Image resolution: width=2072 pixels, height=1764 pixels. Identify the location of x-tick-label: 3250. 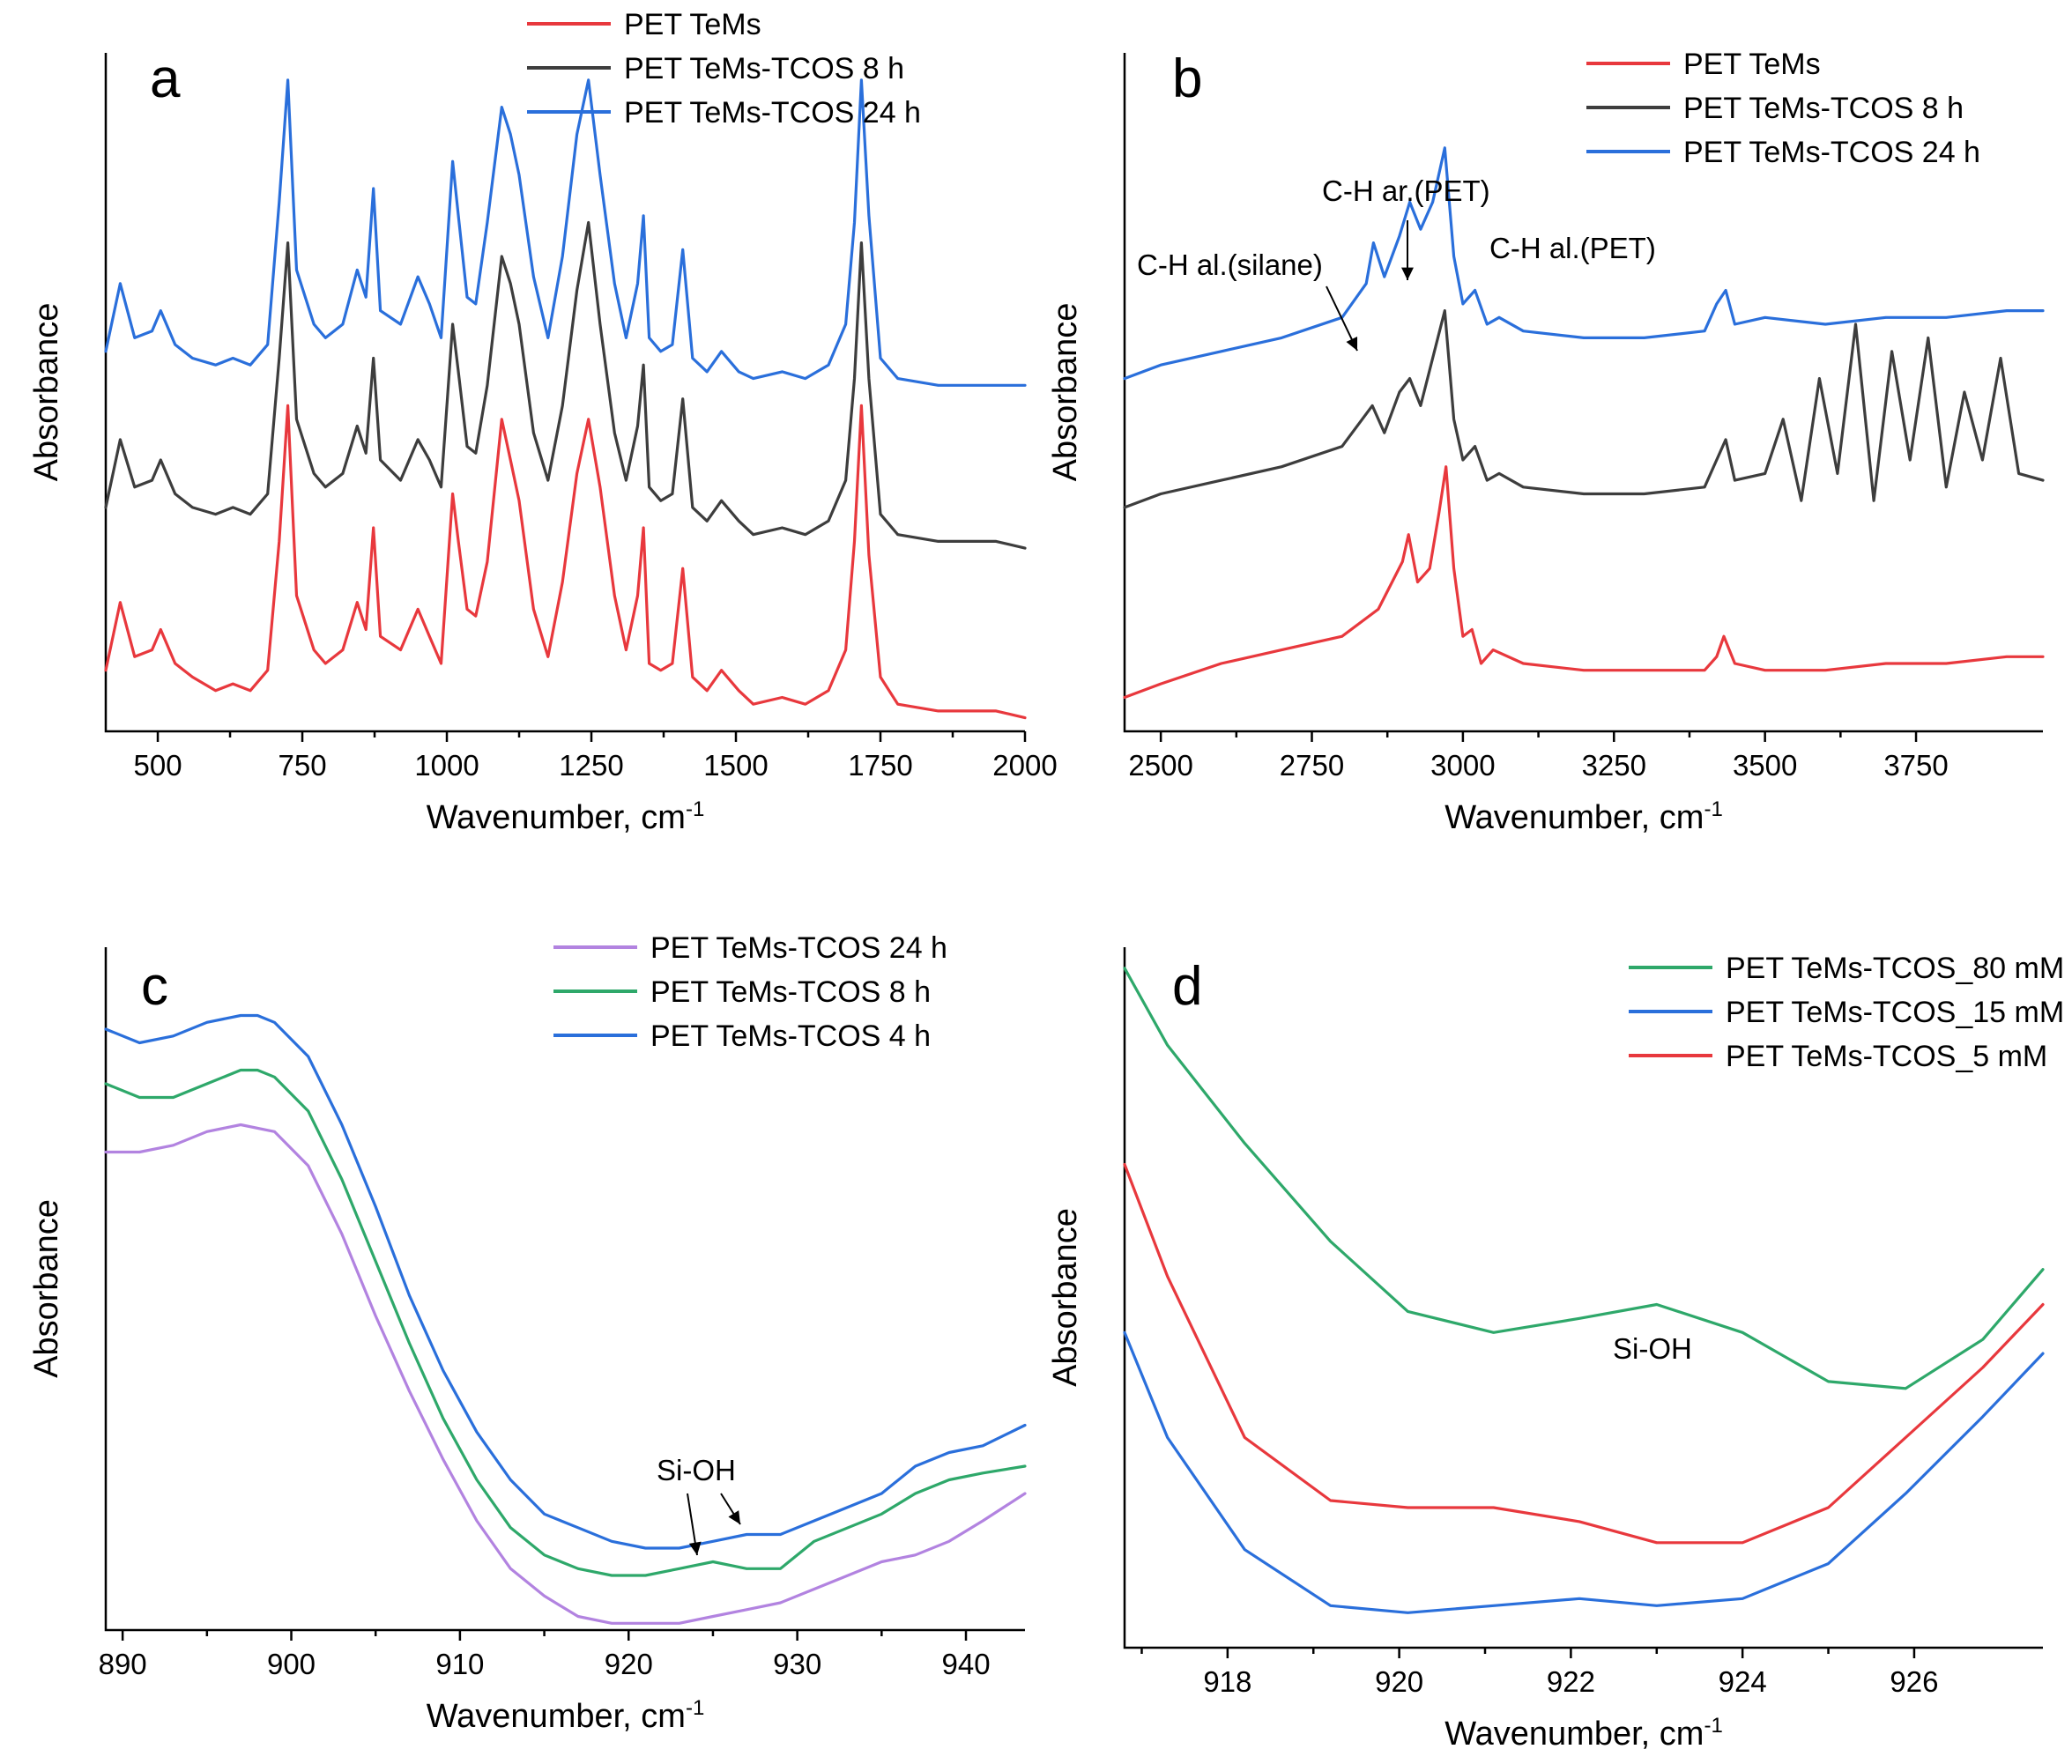
(1614, 765).